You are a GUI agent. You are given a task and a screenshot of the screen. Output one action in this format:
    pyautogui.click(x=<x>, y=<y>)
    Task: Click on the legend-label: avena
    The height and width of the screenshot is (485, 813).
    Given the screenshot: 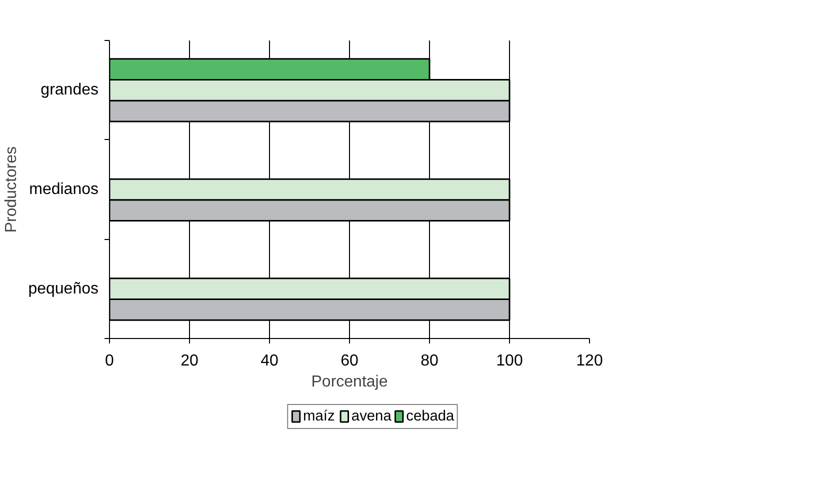 What is the action you would take?
    pyautogui.click(x=371, y=416)
    